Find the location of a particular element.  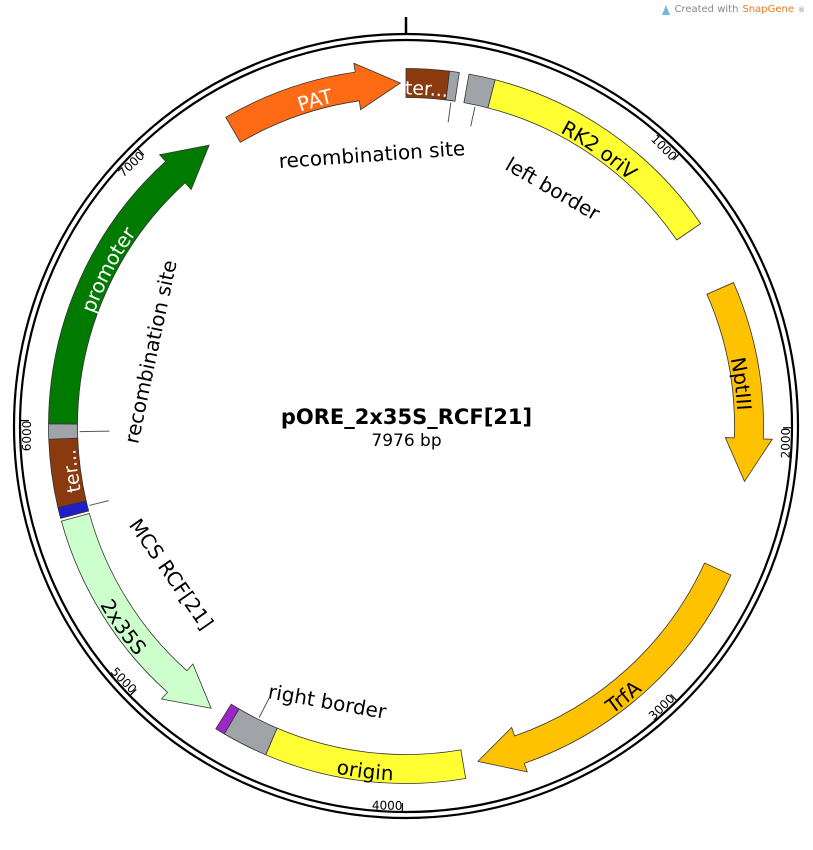

callout-right-border: right border is located at coordinates (327, 701).